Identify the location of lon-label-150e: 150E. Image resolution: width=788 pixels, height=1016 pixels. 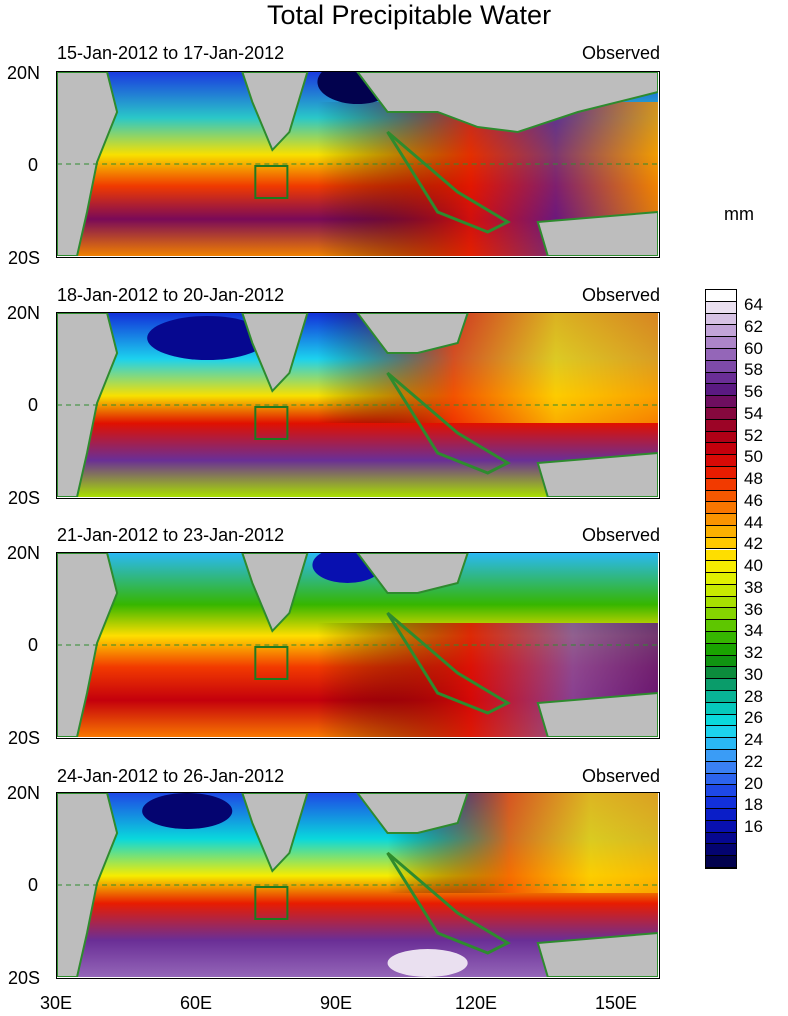
(616, 1003).